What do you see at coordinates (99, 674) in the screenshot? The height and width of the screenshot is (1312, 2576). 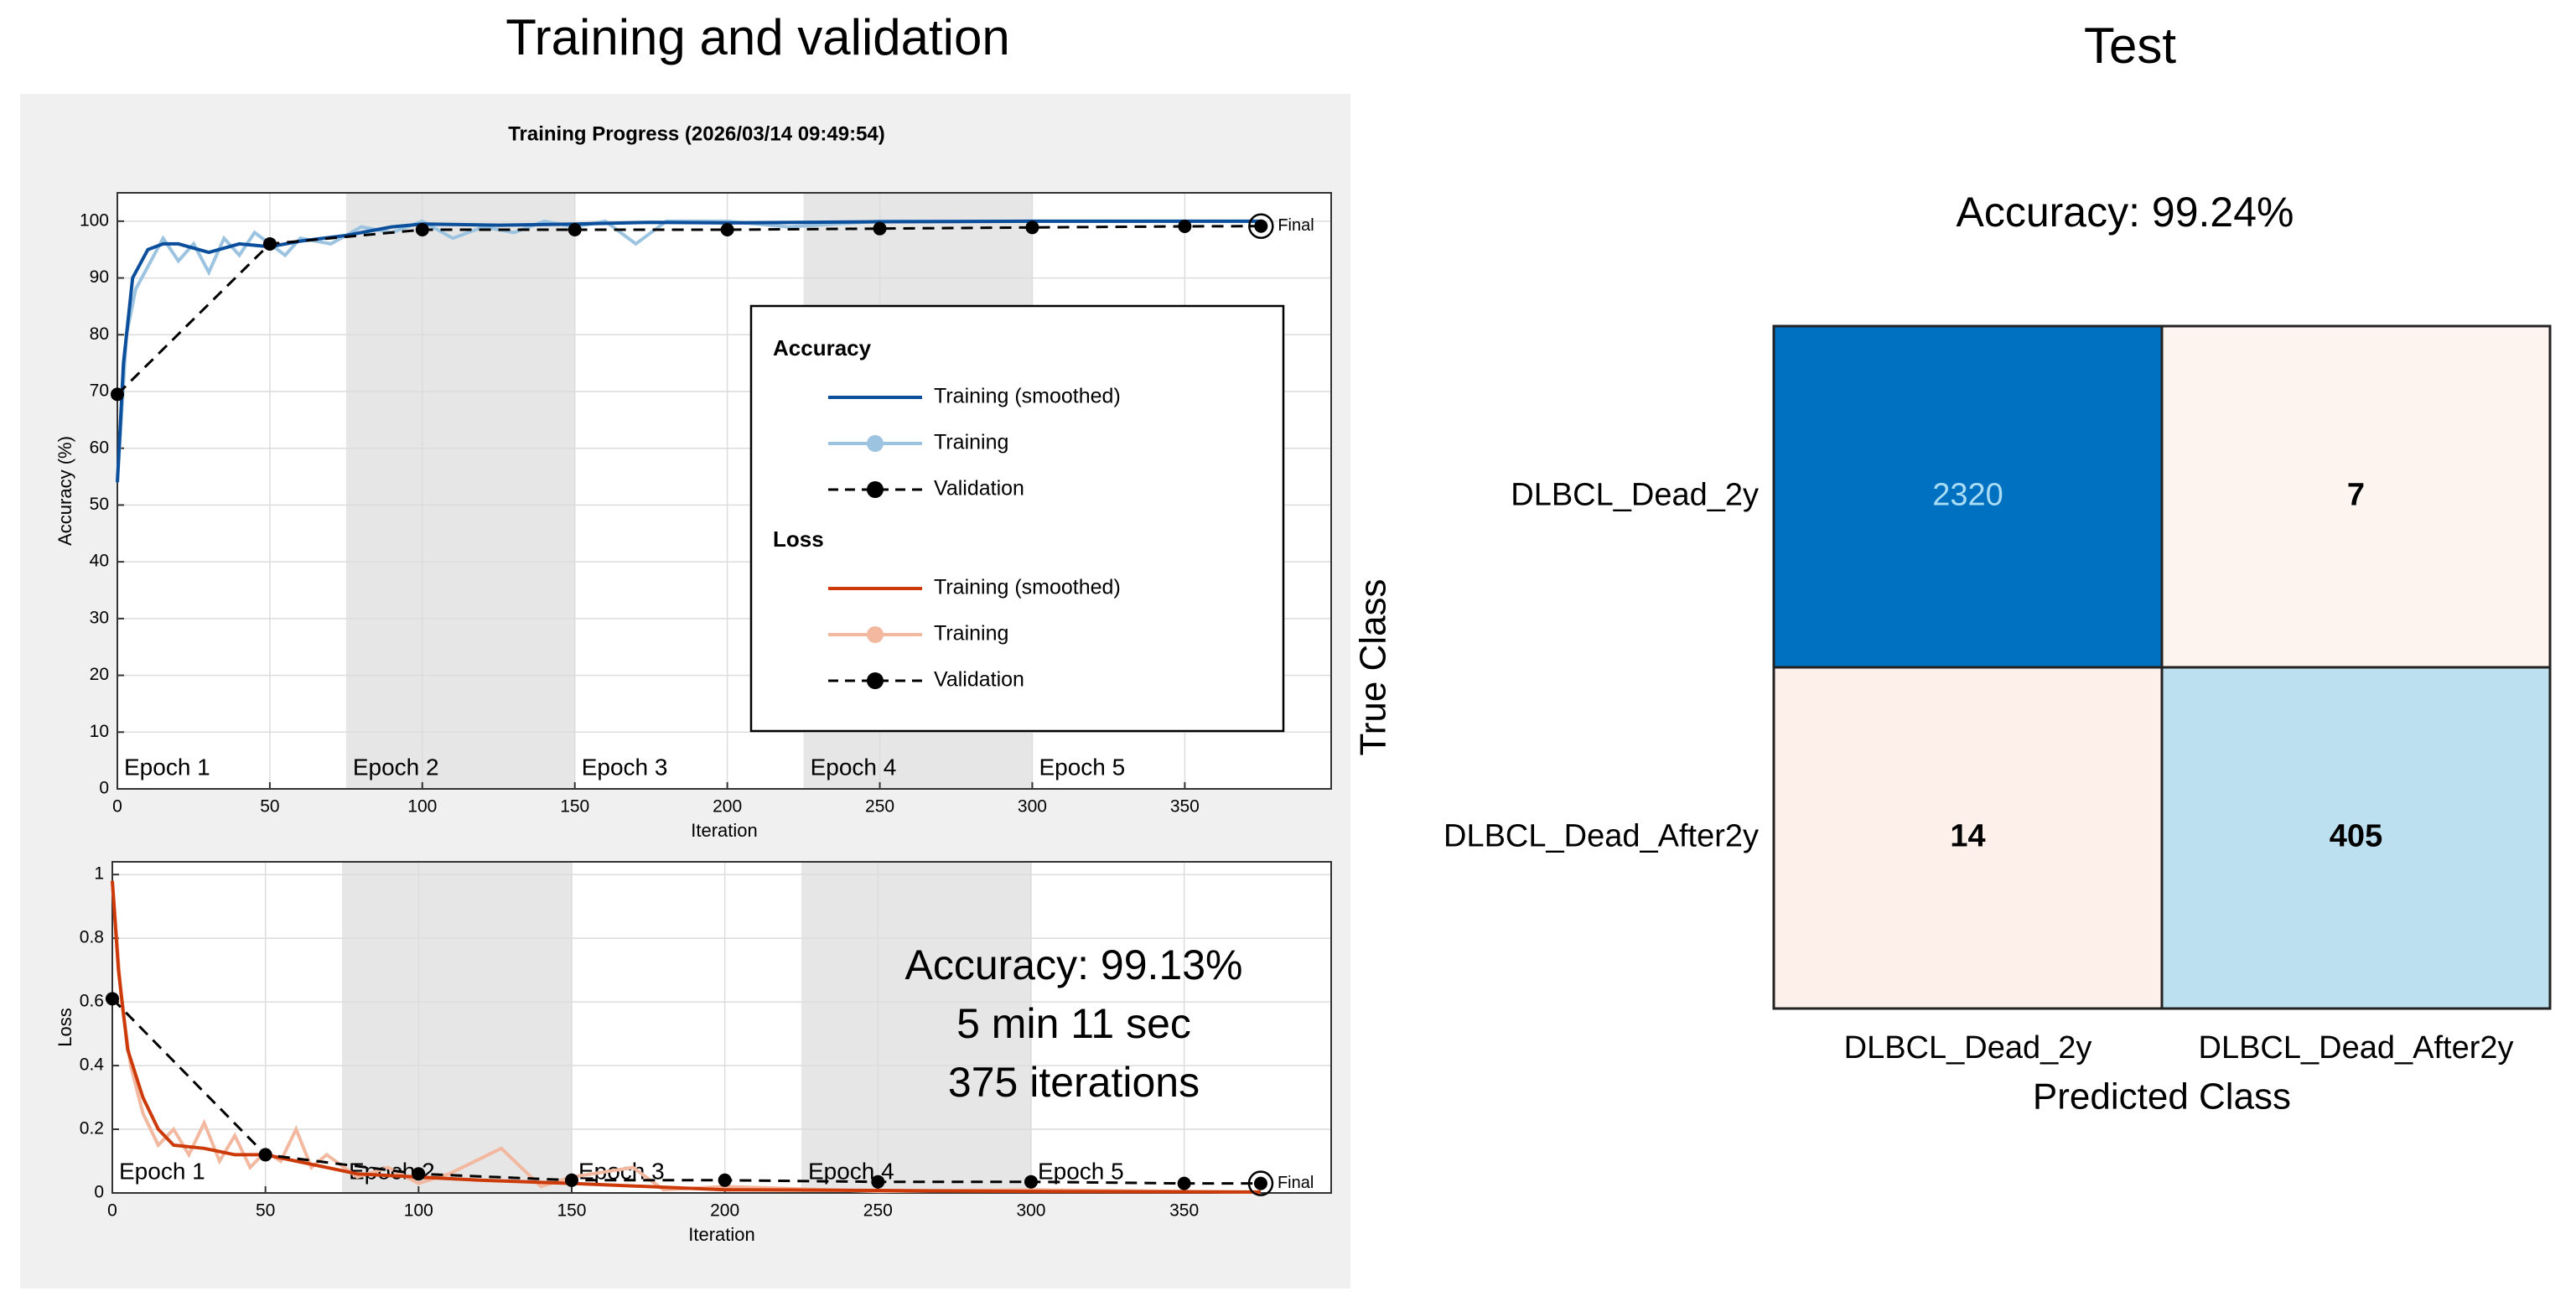 I see `y-tick-label: 20` at bounding box center [99, 674].